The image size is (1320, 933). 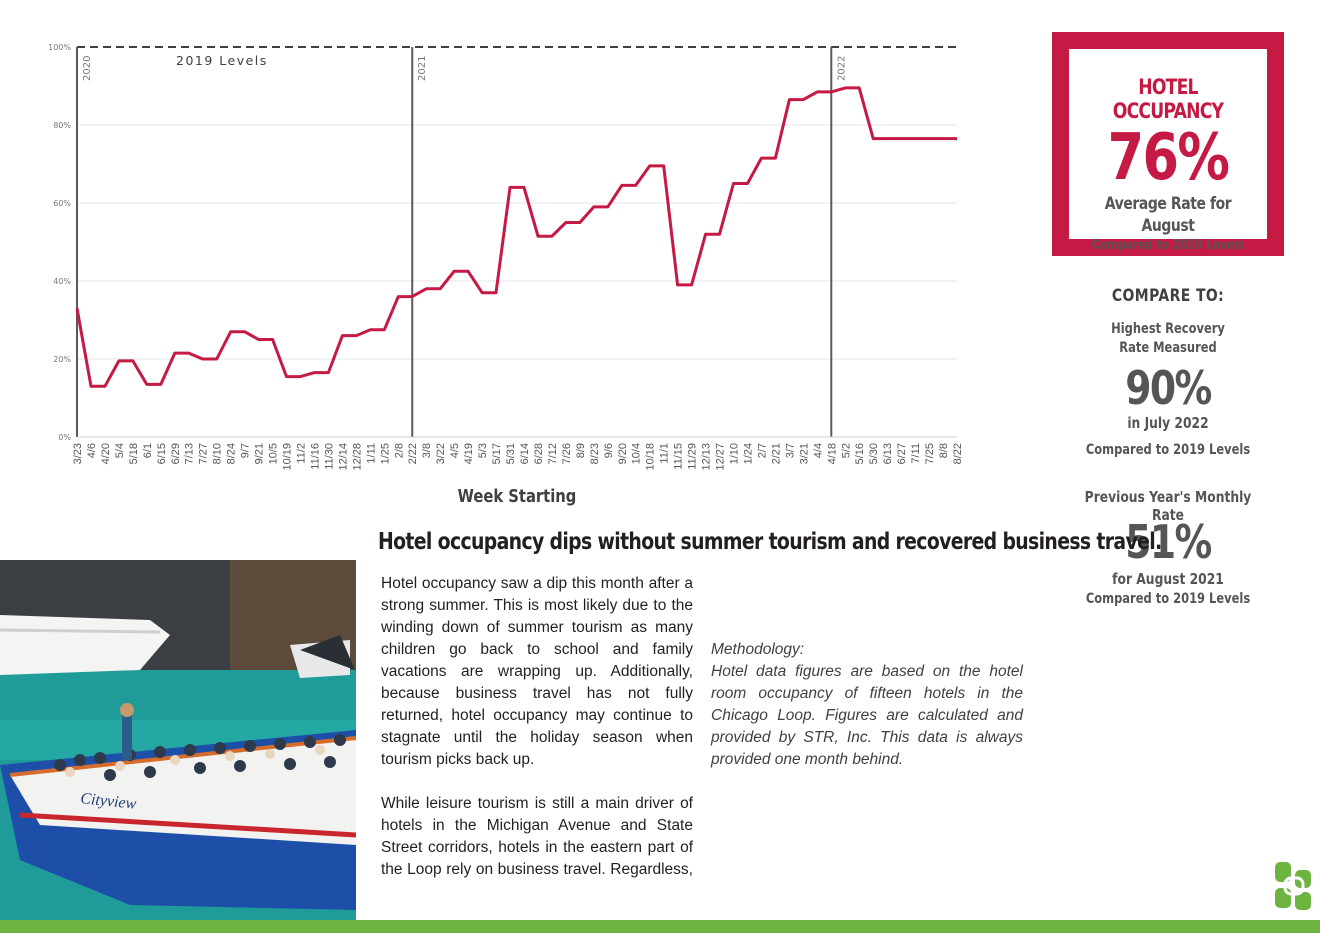 What do you see at coordinates (707, 457) in the screenshot?
I see `x-tick-label: 12/13` at bounding box center [707, 457].